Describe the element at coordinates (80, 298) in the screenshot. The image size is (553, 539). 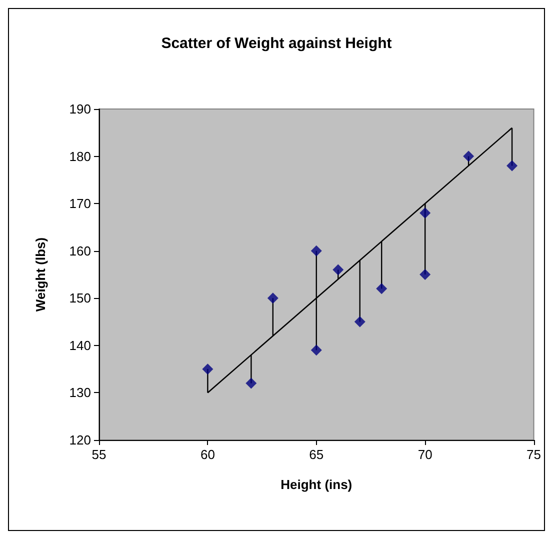
I see `y-tick-label: 150` at that location.